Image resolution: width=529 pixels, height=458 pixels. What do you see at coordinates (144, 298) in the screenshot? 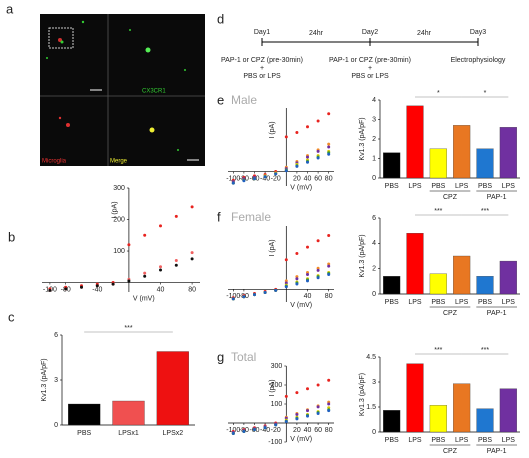
I see `x-axis-label: V (mV)` at bounding box center [144, 298].